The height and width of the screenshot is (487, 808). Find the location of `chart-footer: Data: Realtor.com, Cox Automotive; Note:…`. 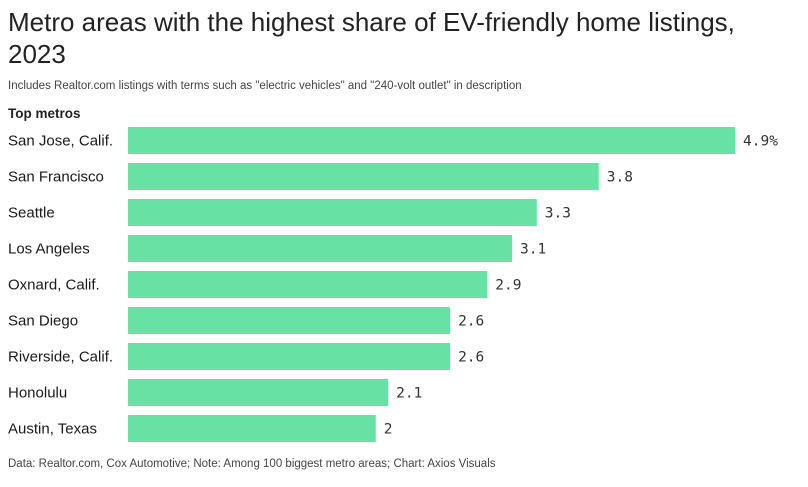

chart-footer: Data: Realtor.com, Cox Automotive; Note:… is located at coordinates (252, 464).